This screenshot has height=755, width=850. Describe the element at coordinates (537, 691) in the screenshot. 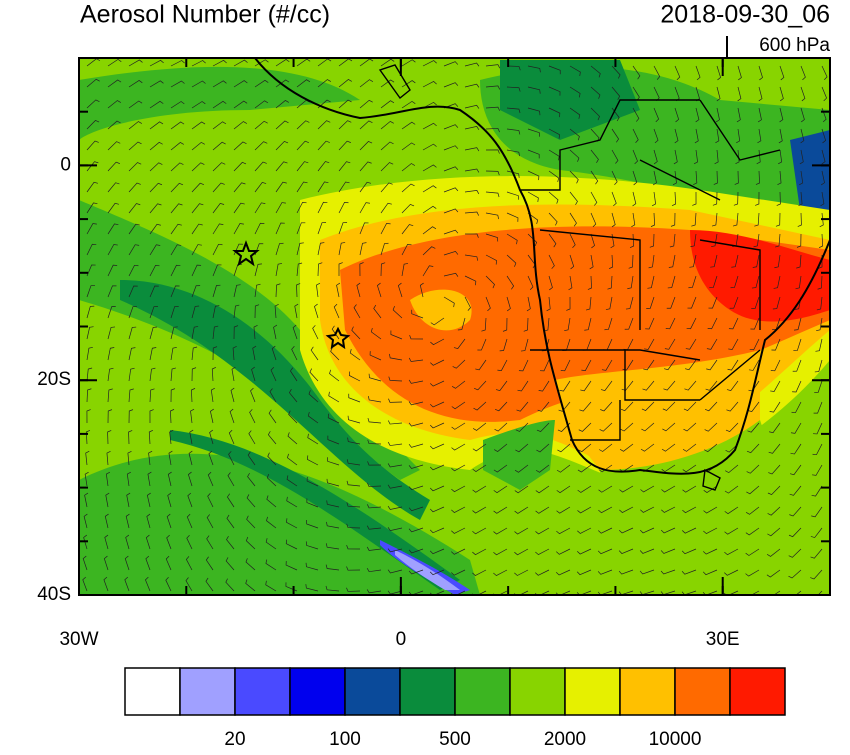

I see `colorbar-box` at that location.